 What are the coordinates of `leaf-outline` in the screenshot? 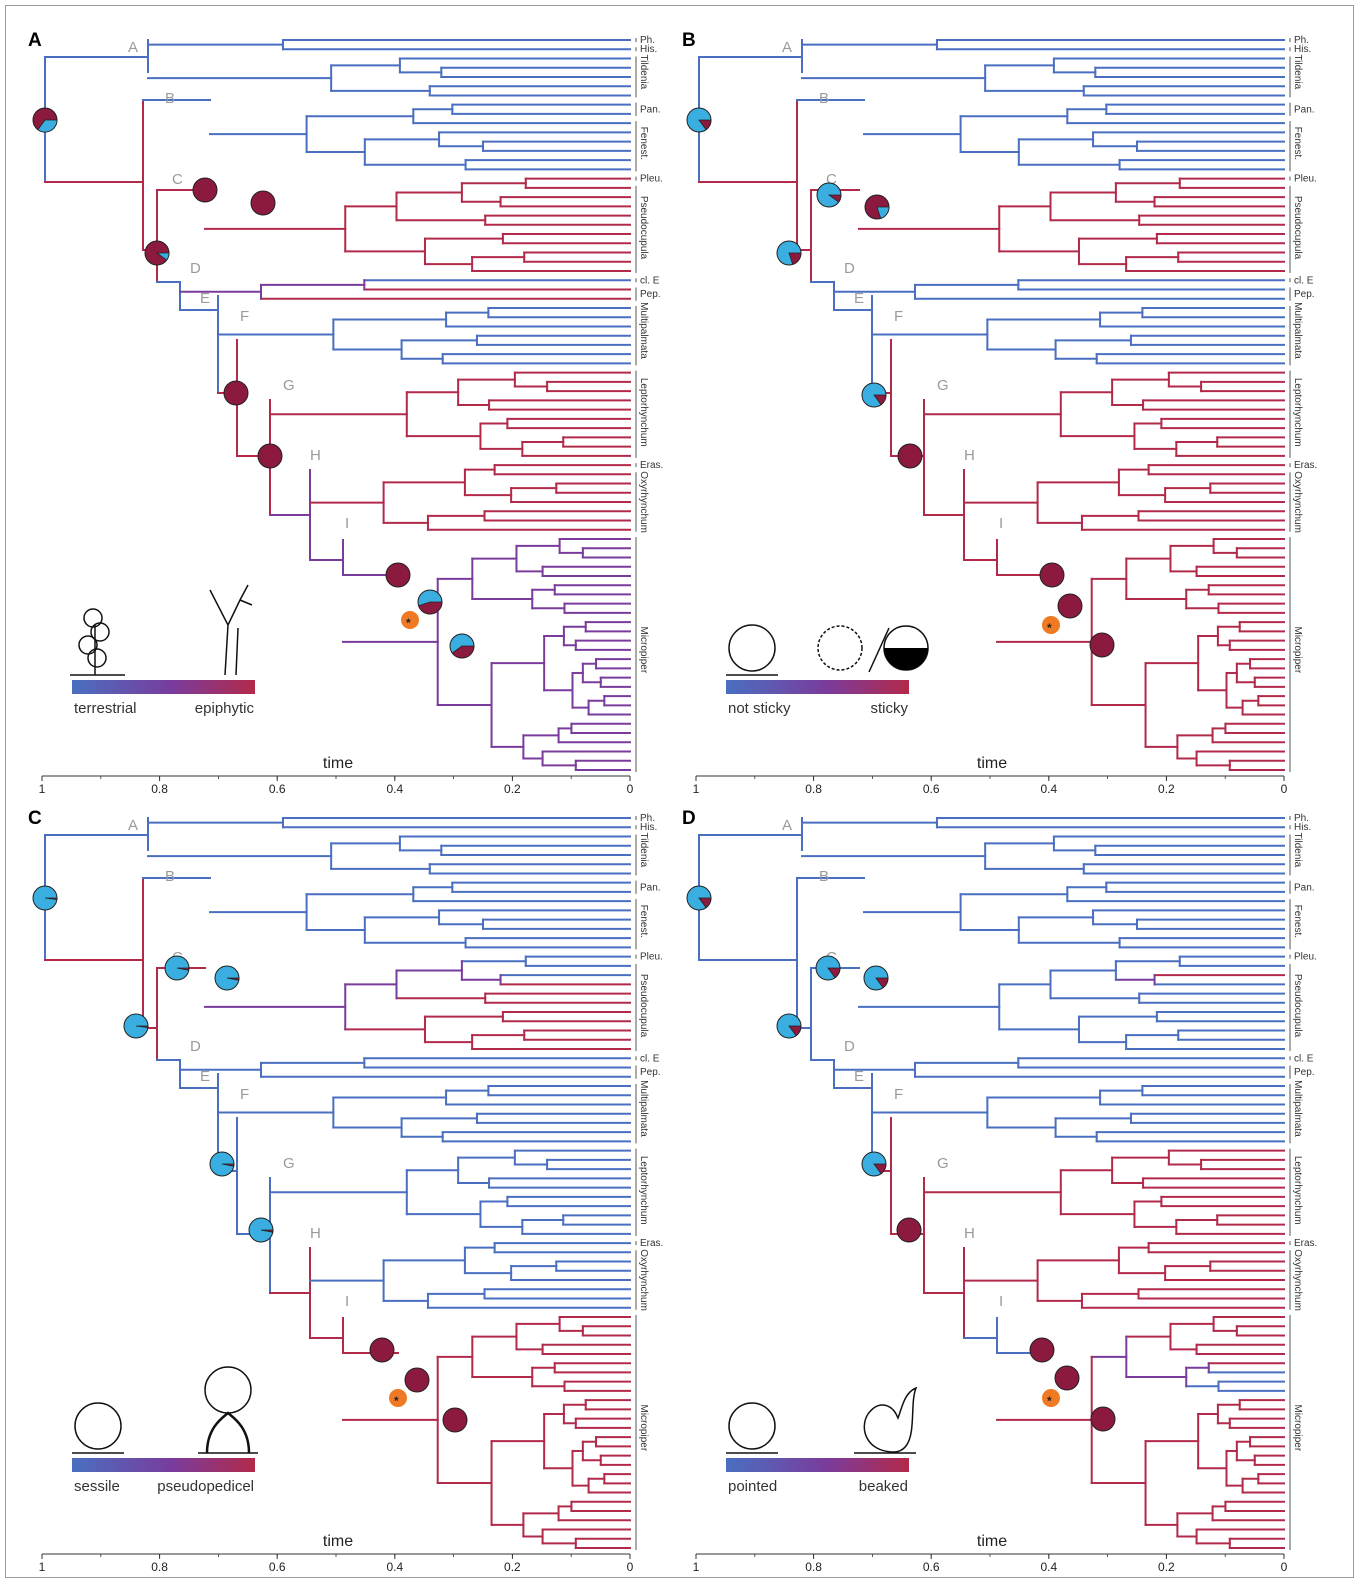 It's located at (100, 632).